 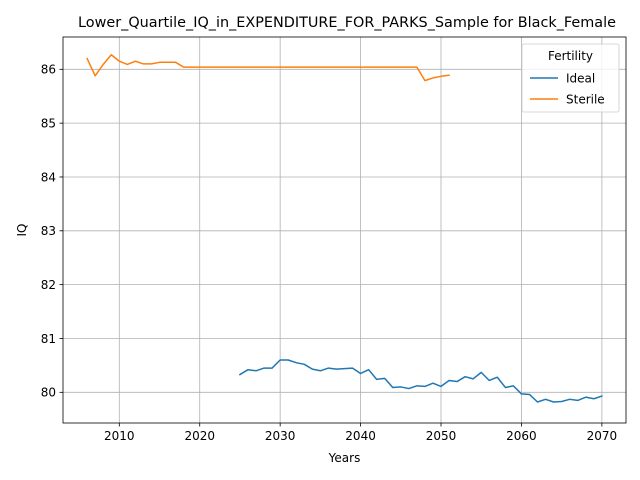 I want to click on series-line-ideal, so click(x=420, y=381).